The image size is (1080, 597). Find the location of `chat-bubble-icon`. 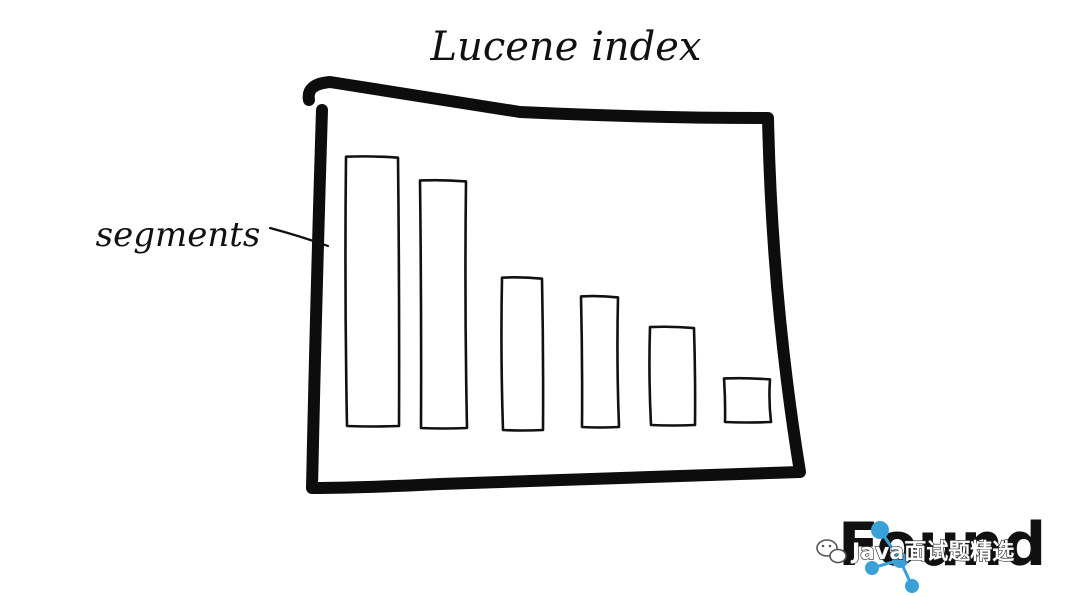

chat-bubble-icon is located at coordinates (831, 551).